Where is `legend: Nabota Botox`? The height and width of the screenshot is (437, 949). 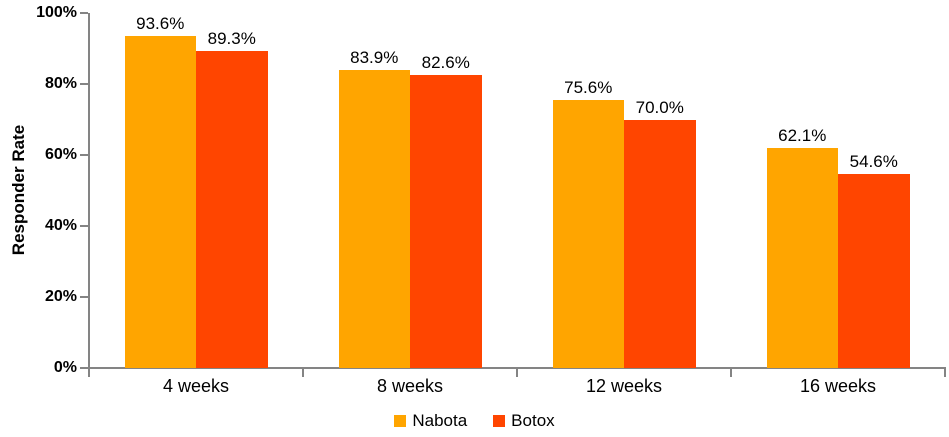 legend: Nabota Botox is located at coordinates (474, 421).